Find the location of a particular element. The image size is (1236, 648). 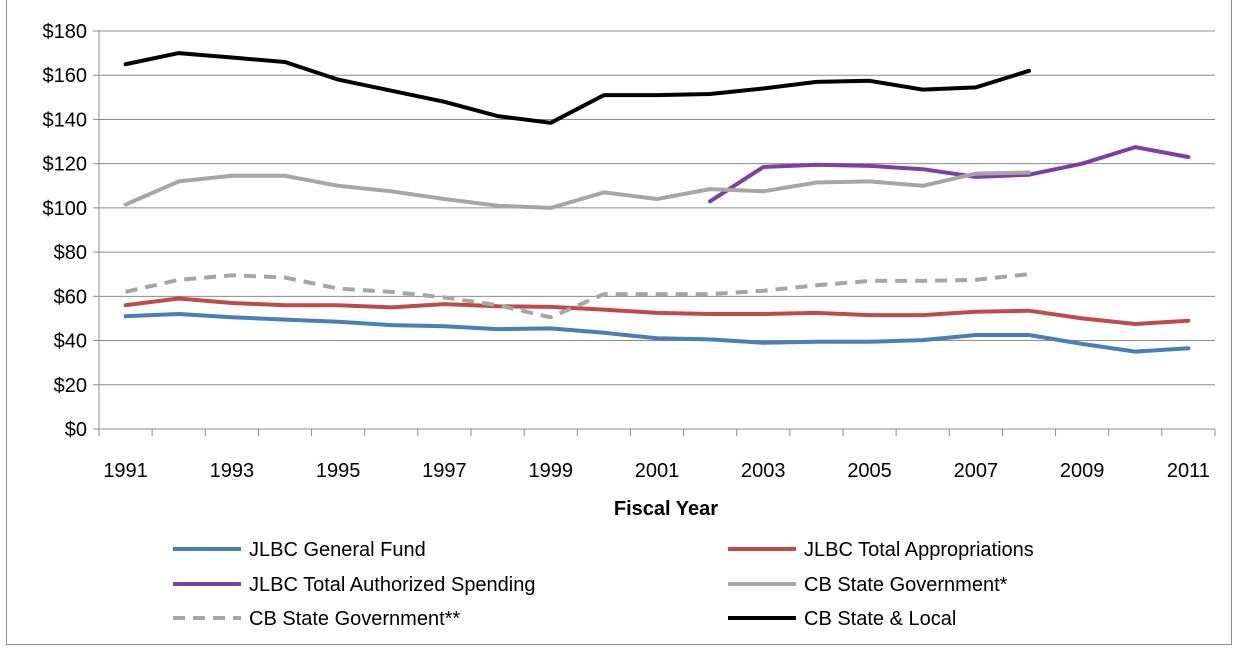

legend-label-3: CB State Government* is located at coordinates (906, 585).